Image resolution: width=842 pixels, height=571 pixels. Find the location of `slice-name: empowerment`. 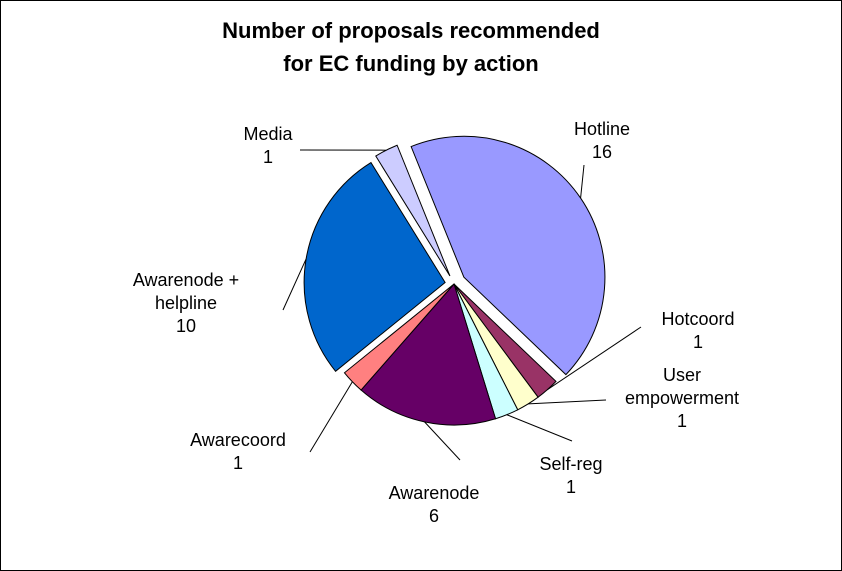

slice-name: empowerment is located at coordinates (682, 398).